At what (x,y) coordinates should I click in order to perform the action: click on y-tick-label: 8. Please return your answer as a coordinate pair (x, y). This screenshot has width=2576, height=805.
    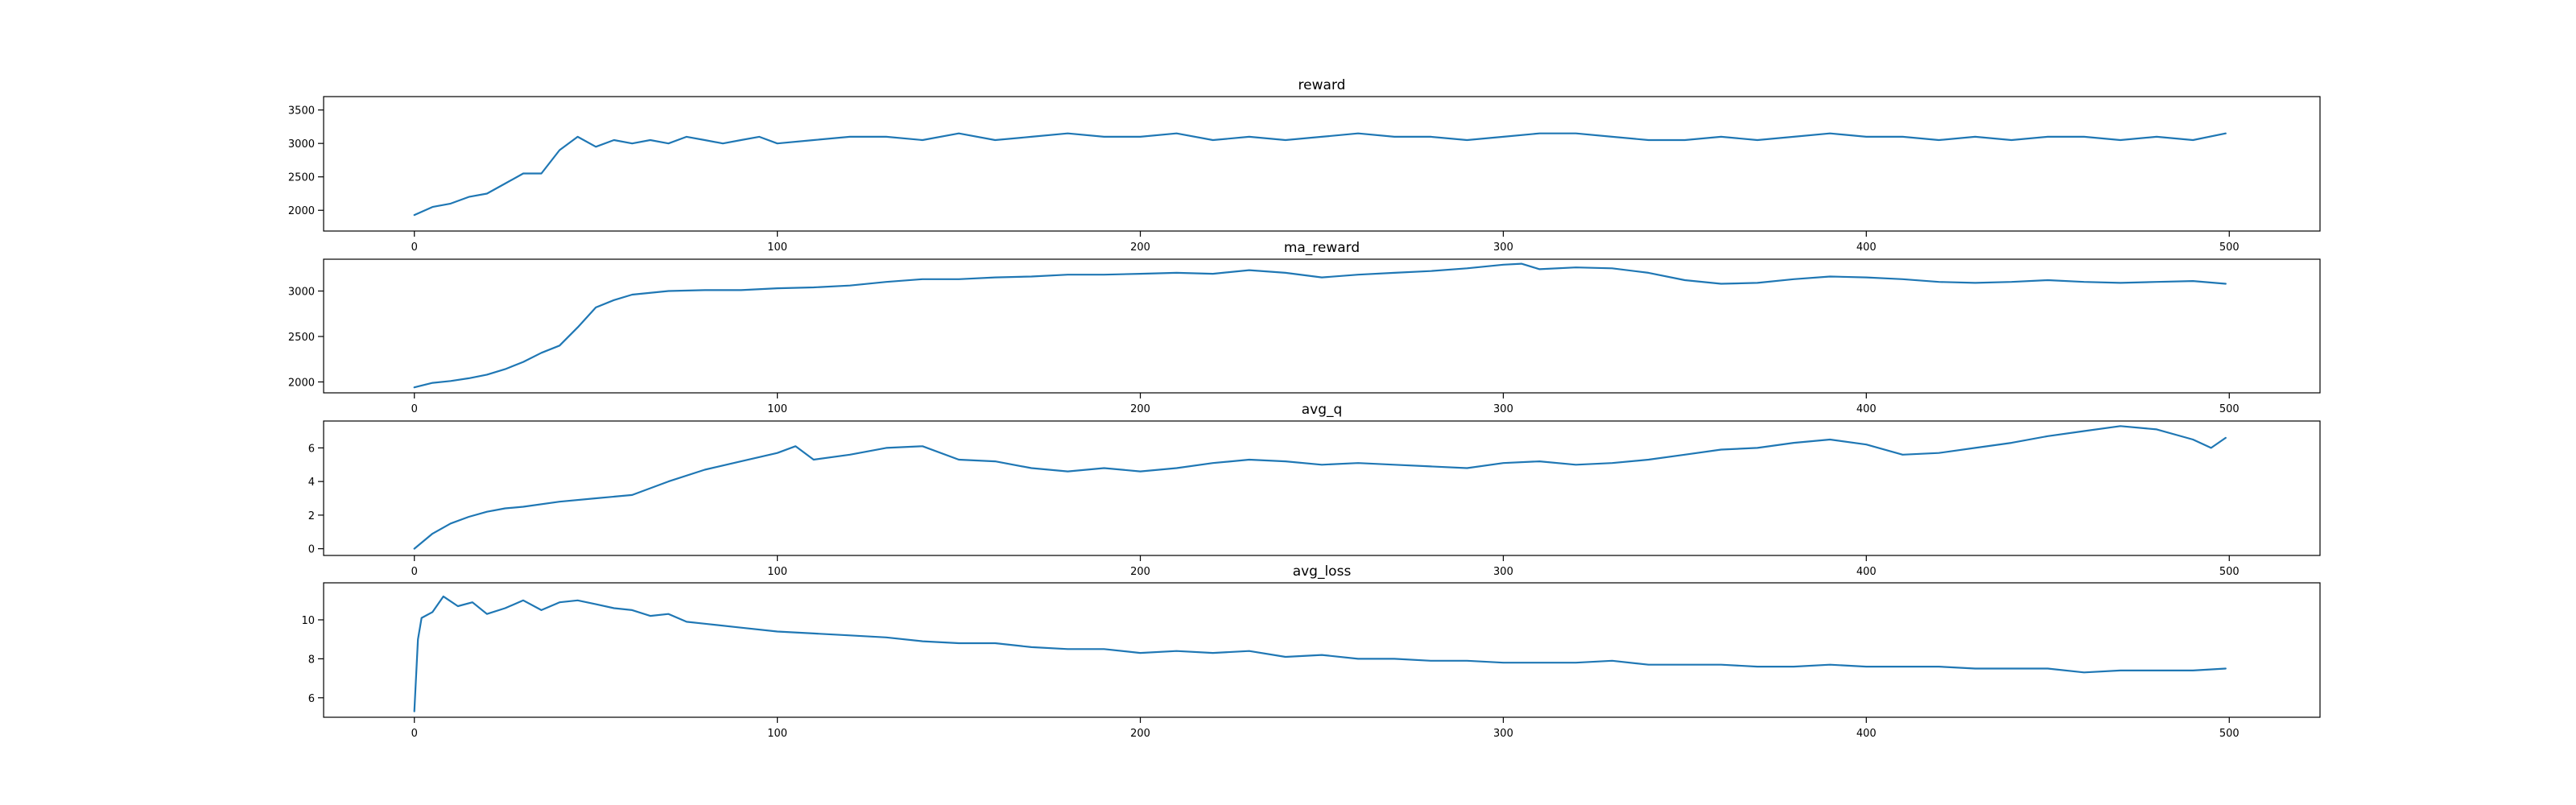
    Looking at the image, I should click on (311, 660).